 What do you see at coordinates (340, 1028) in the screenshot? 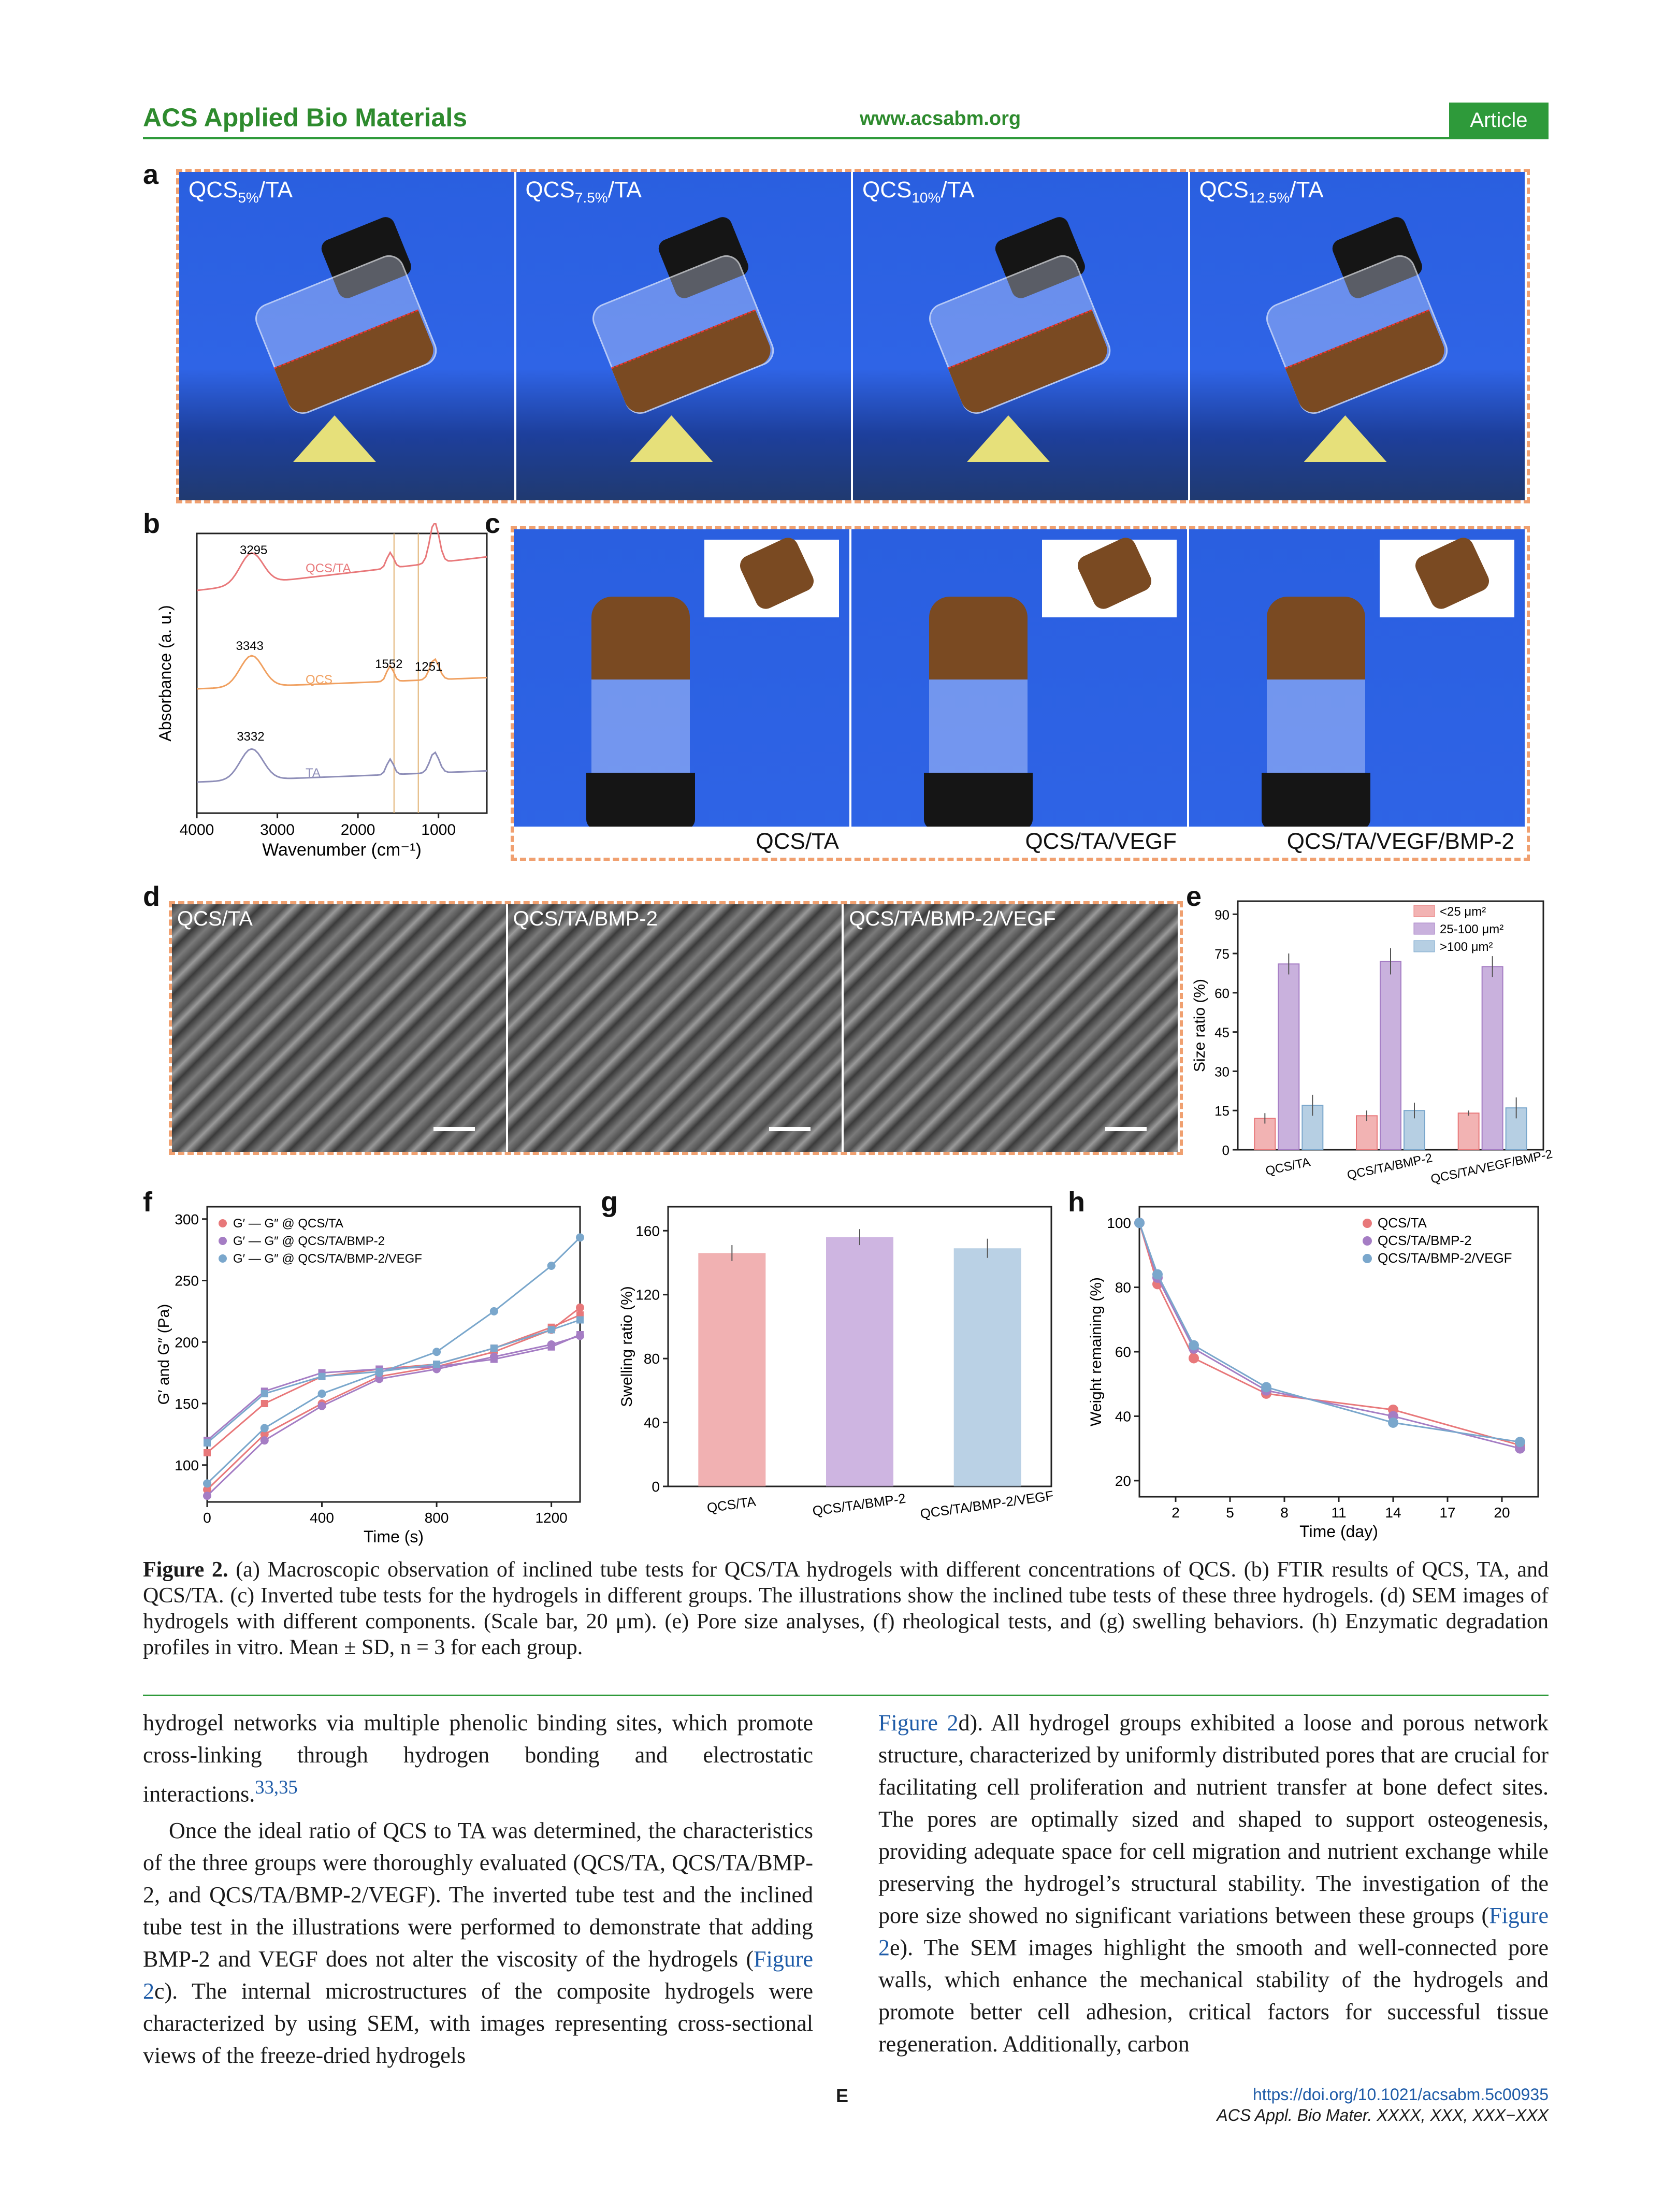
I see `sem-image: QCS/TA` at bounding box center [340, 1028].